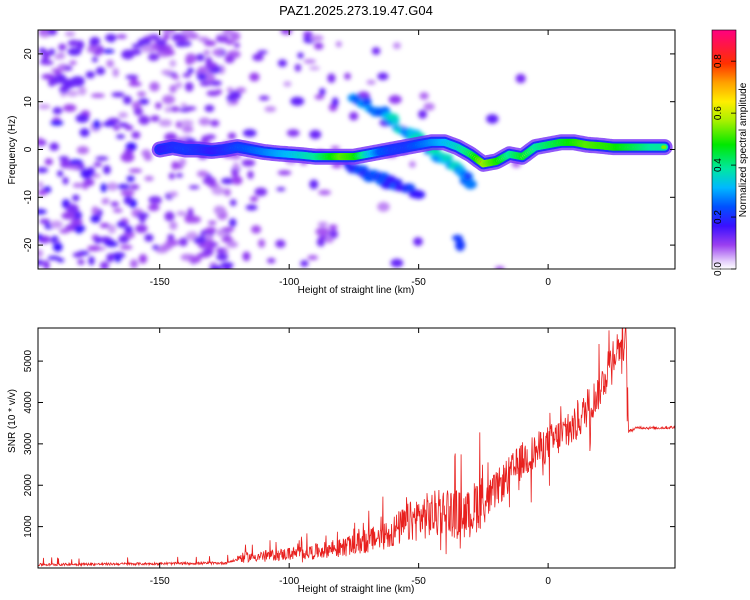  What do you see at coordinates (28, 197) in the screenshot?
I see `y-tick-label: -10` at bounding box center [28, 197].